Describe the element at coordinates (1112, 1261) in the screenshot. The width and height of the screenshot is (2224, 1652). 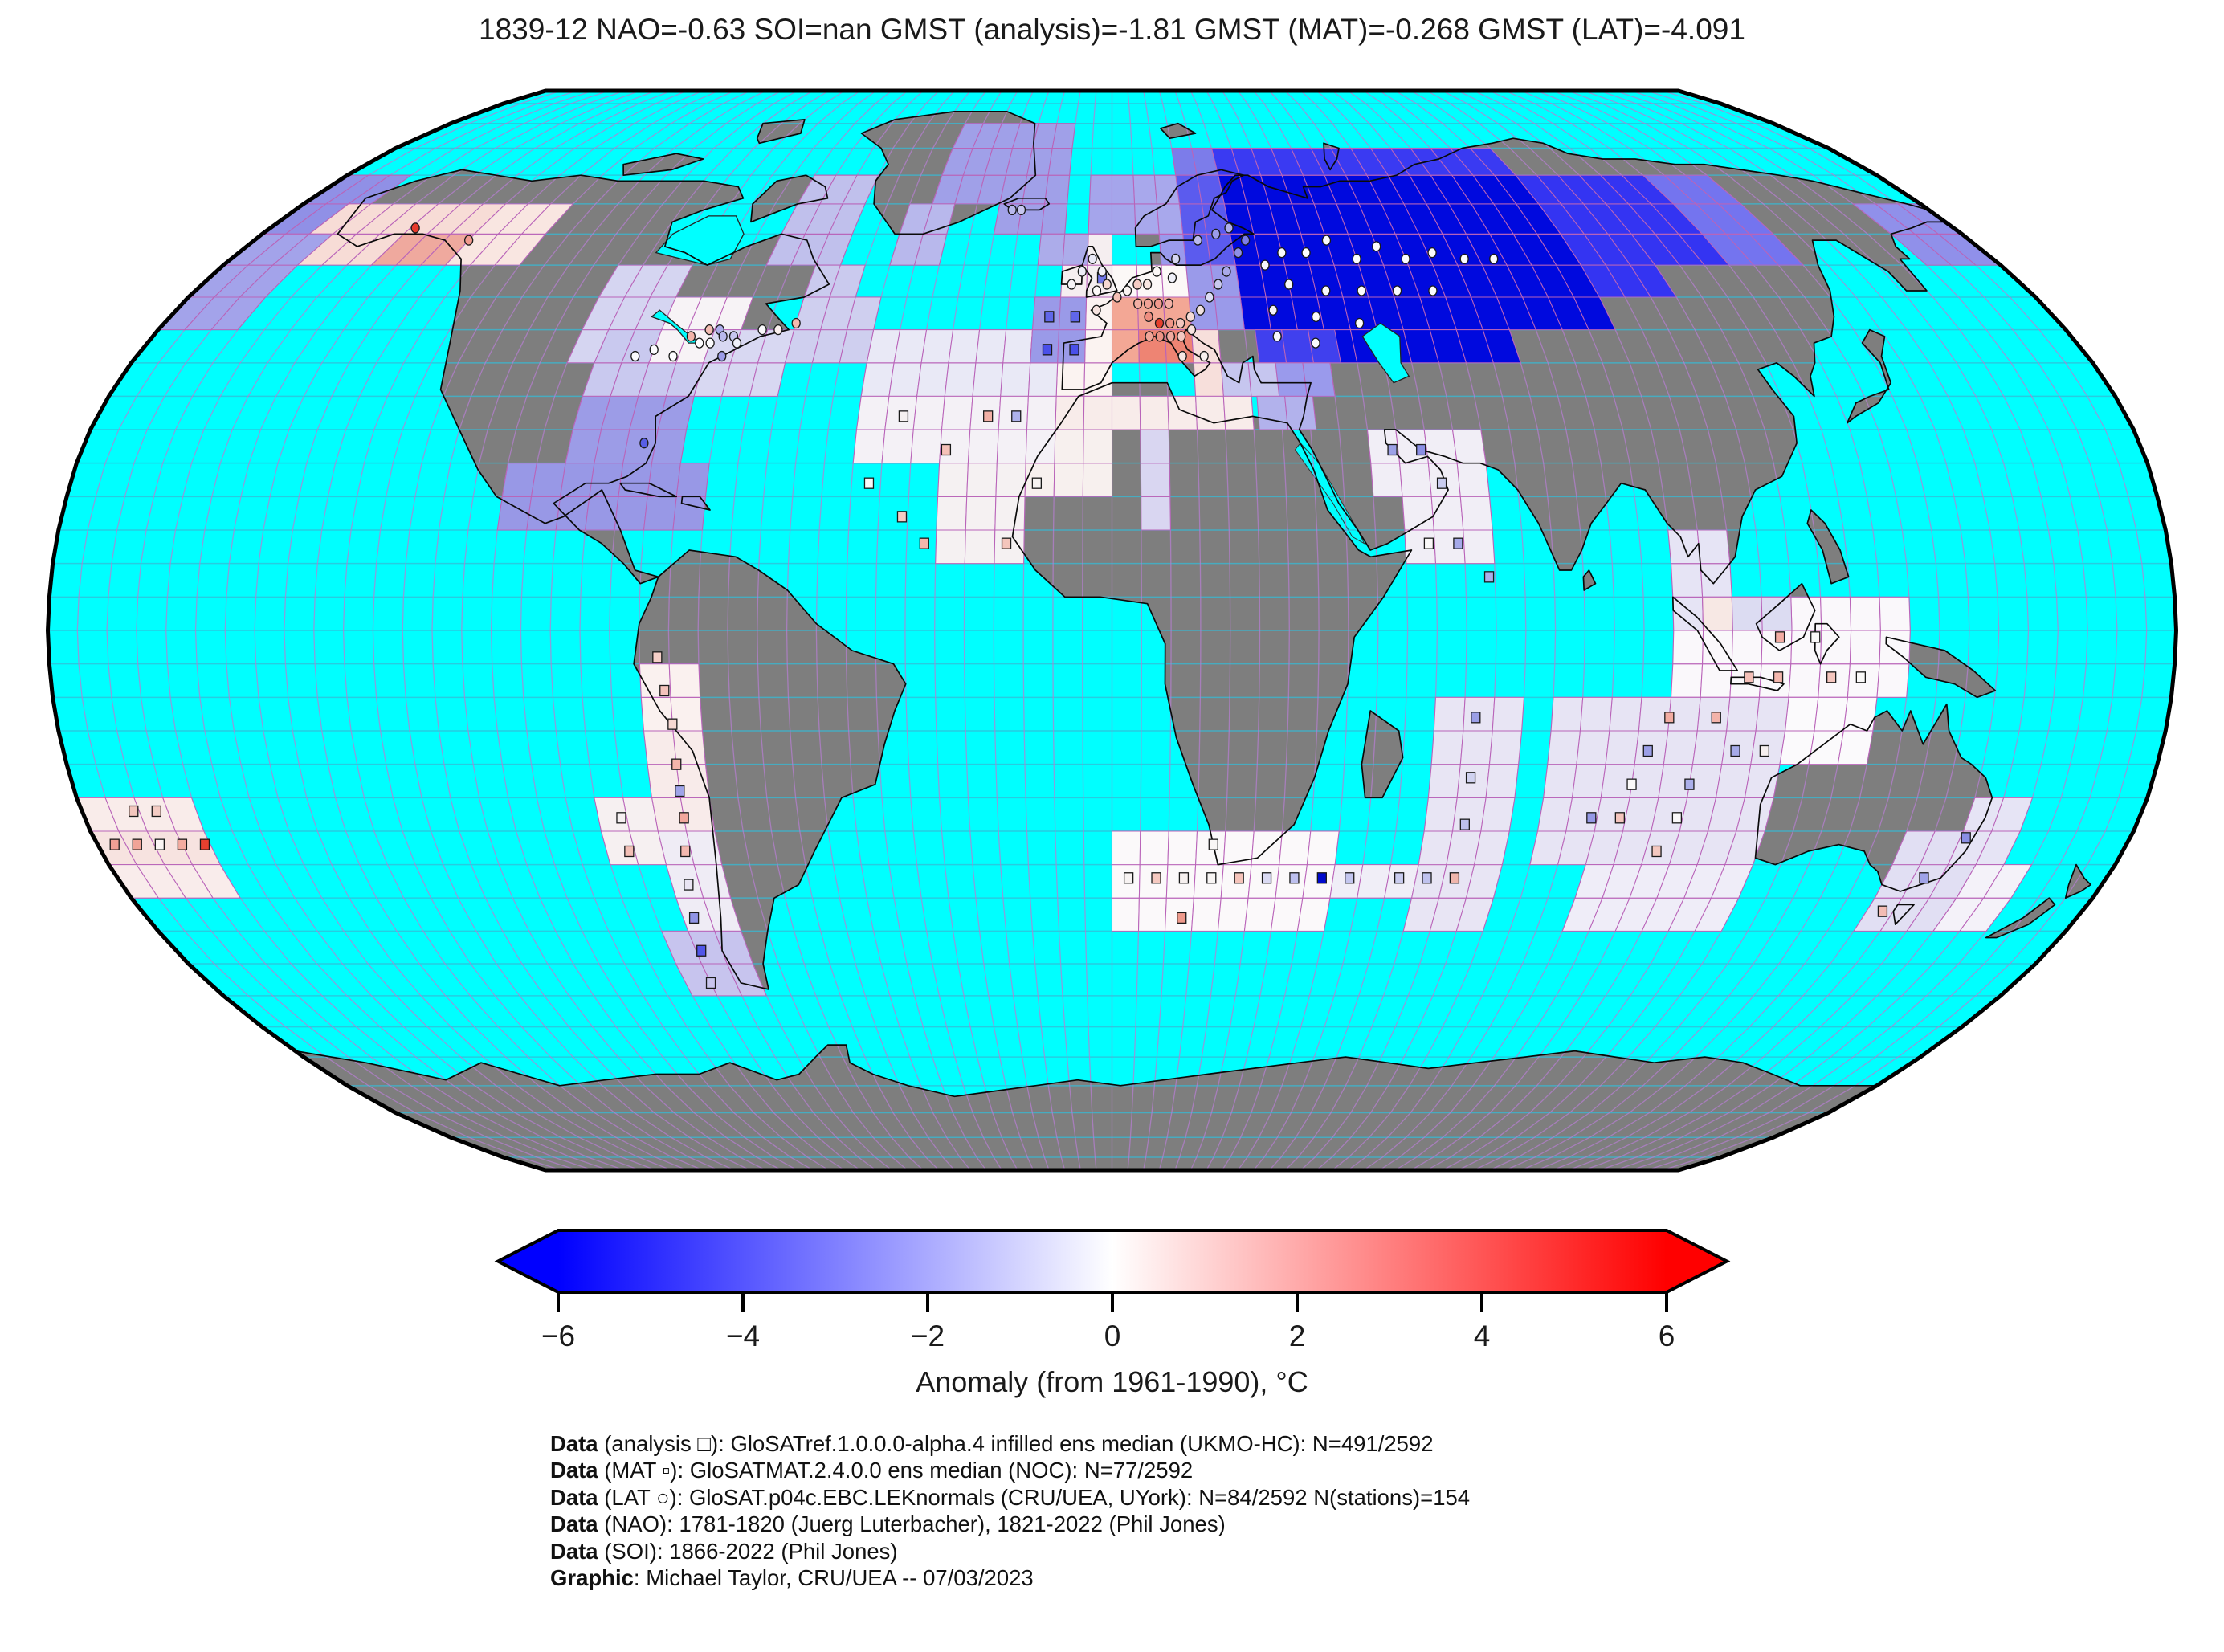
I see `colorbar-gradient-bar` at that location.